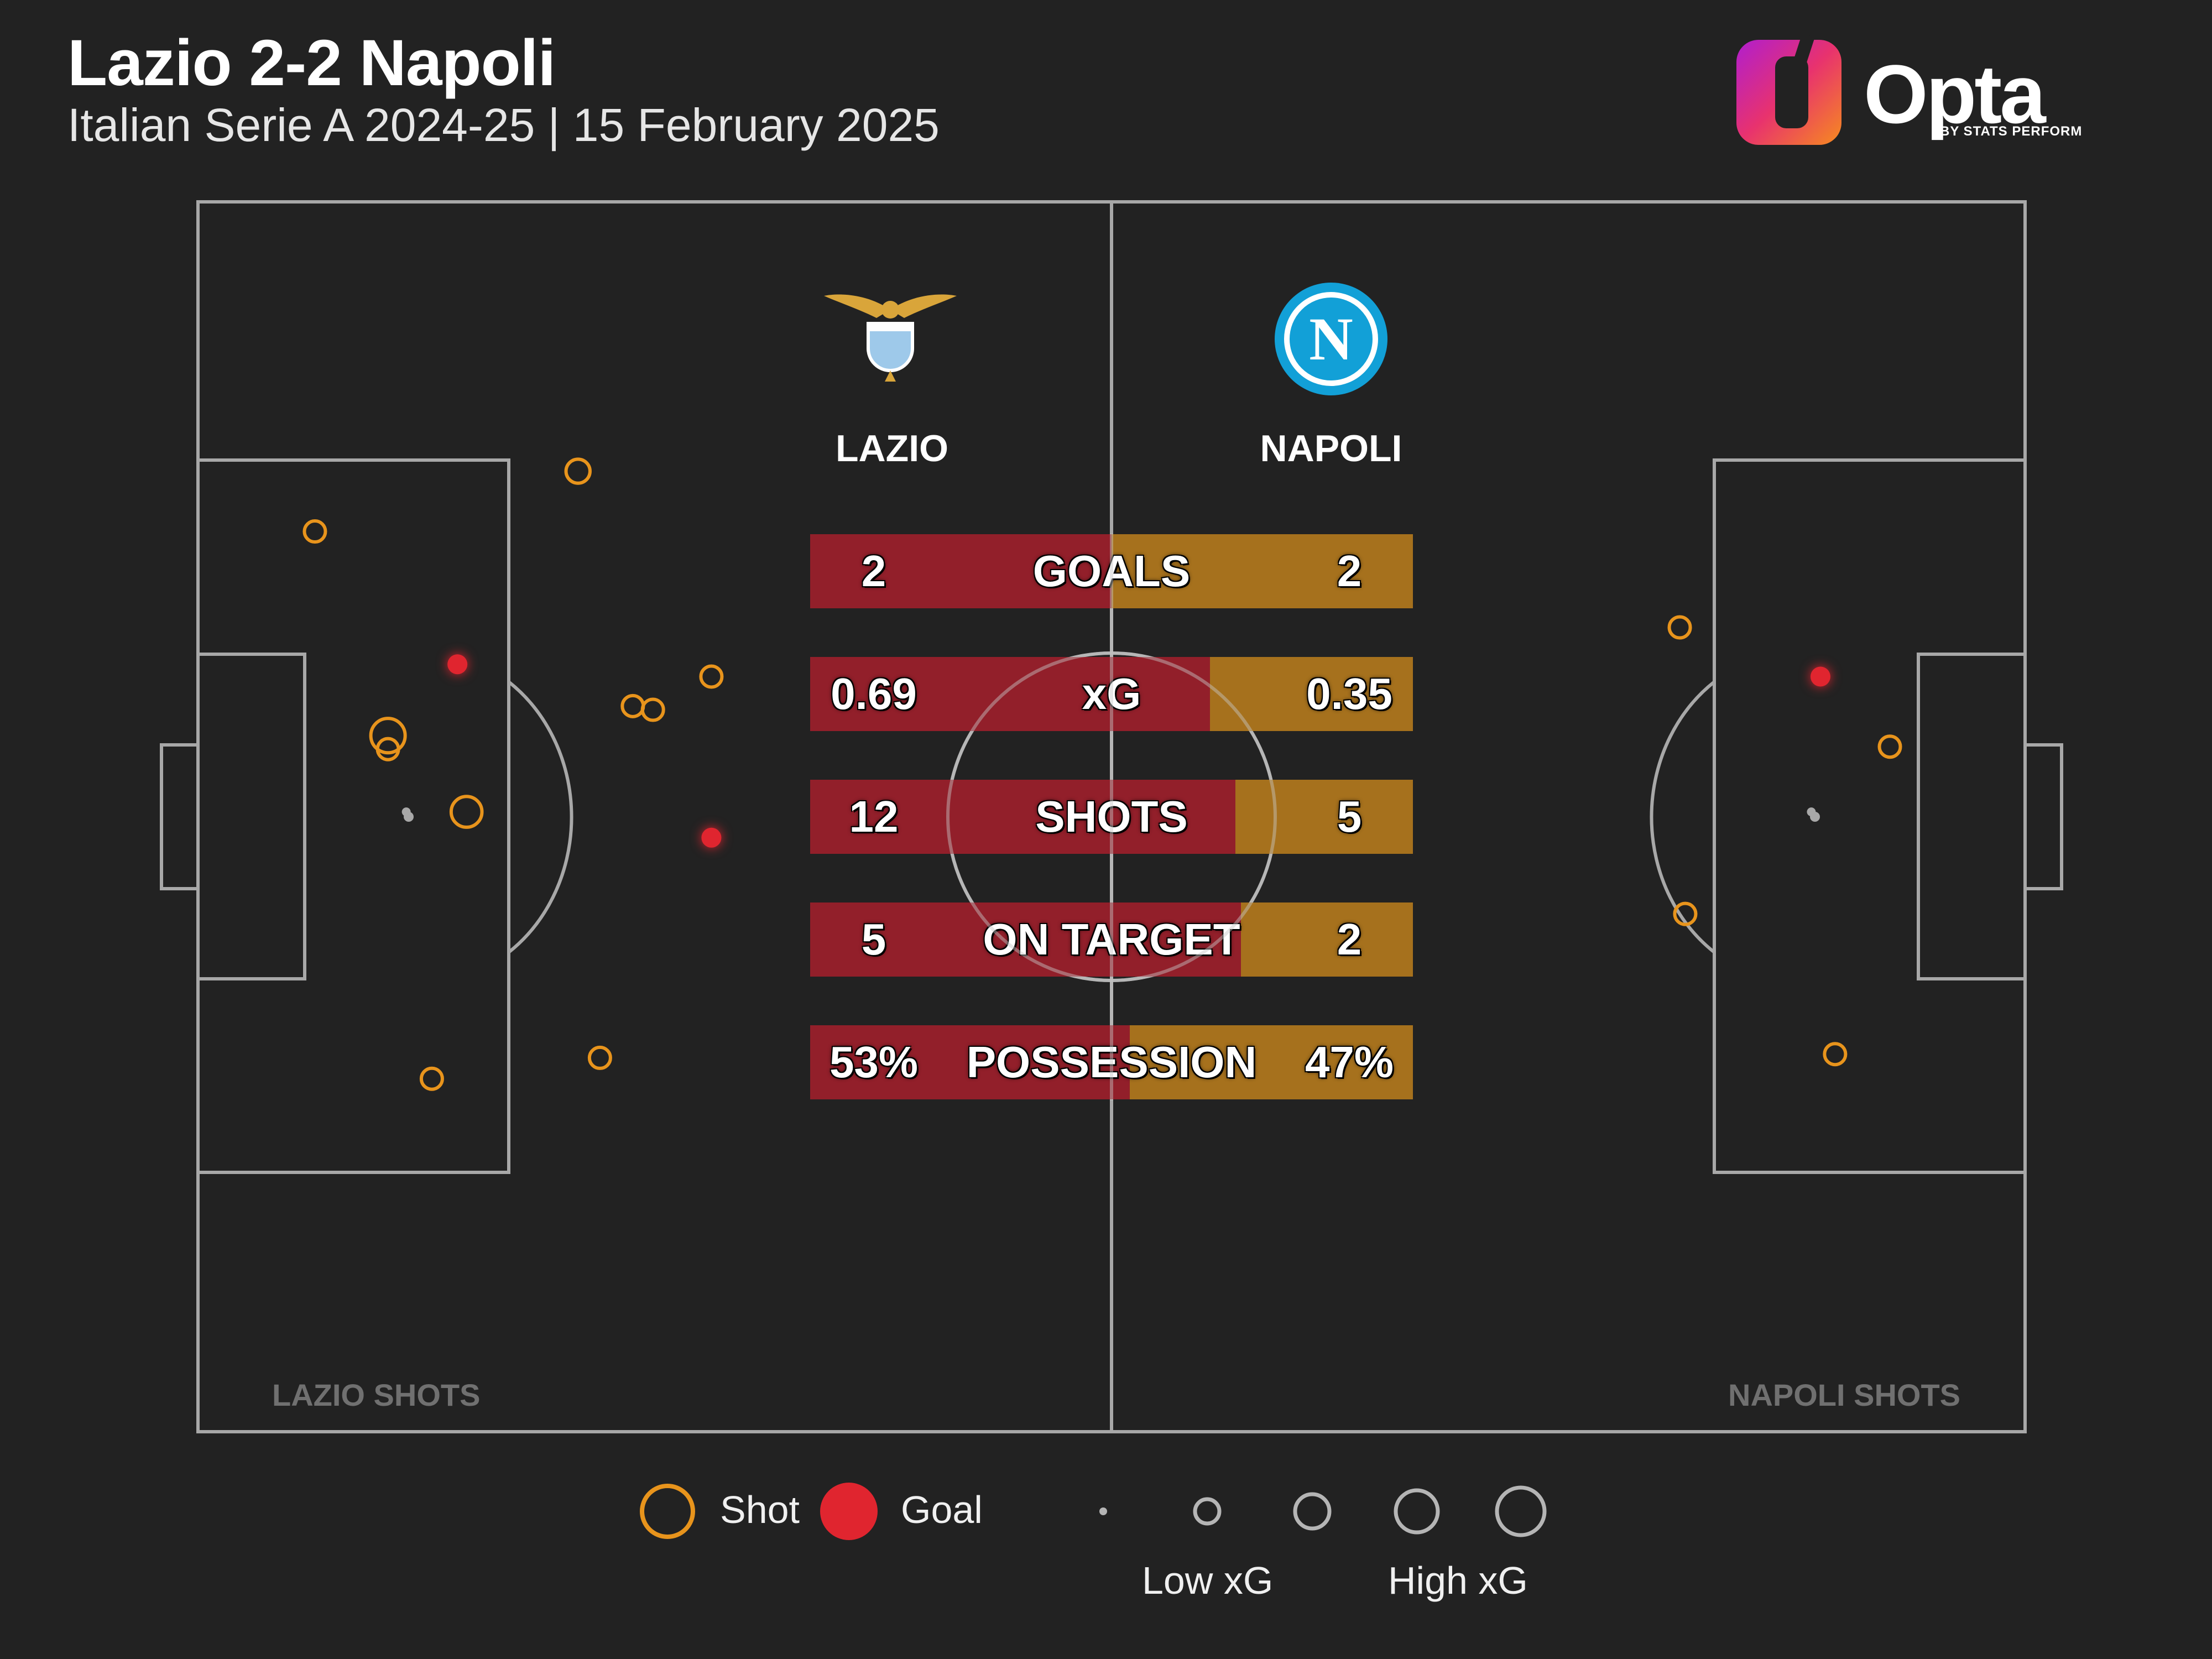 Image resolution: width=2212 pixels, height=1659 pixels. I want to click on stat-label: SHOTS, so click(1112, 817).